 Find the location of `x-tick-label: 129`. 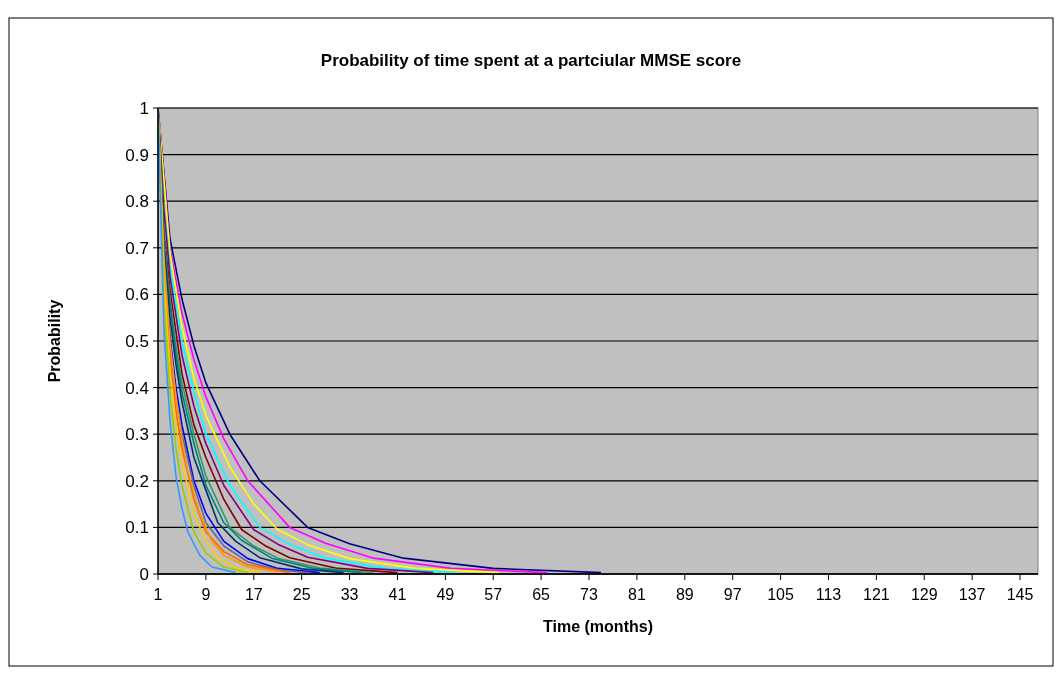

x-tick-label: 129 is located at coordinates (924, 594).